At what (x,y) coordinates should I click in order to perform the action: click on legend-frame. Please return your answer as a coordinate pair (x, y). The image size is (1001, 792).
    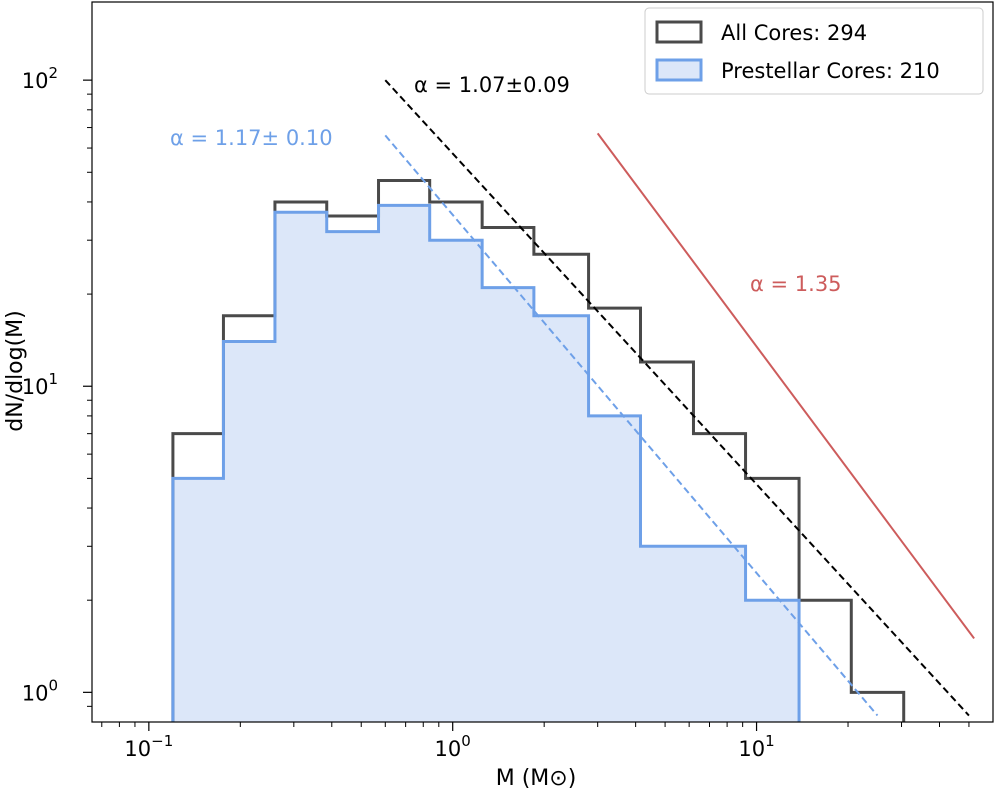
    Looking at the image, I should click on (814, 51).